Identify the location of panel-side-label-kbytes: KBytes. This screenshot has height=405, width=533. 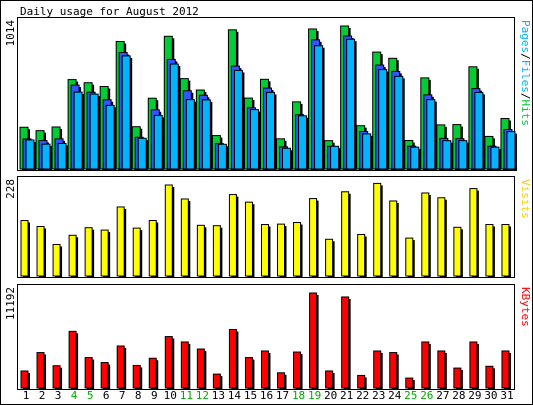
(525, 307).